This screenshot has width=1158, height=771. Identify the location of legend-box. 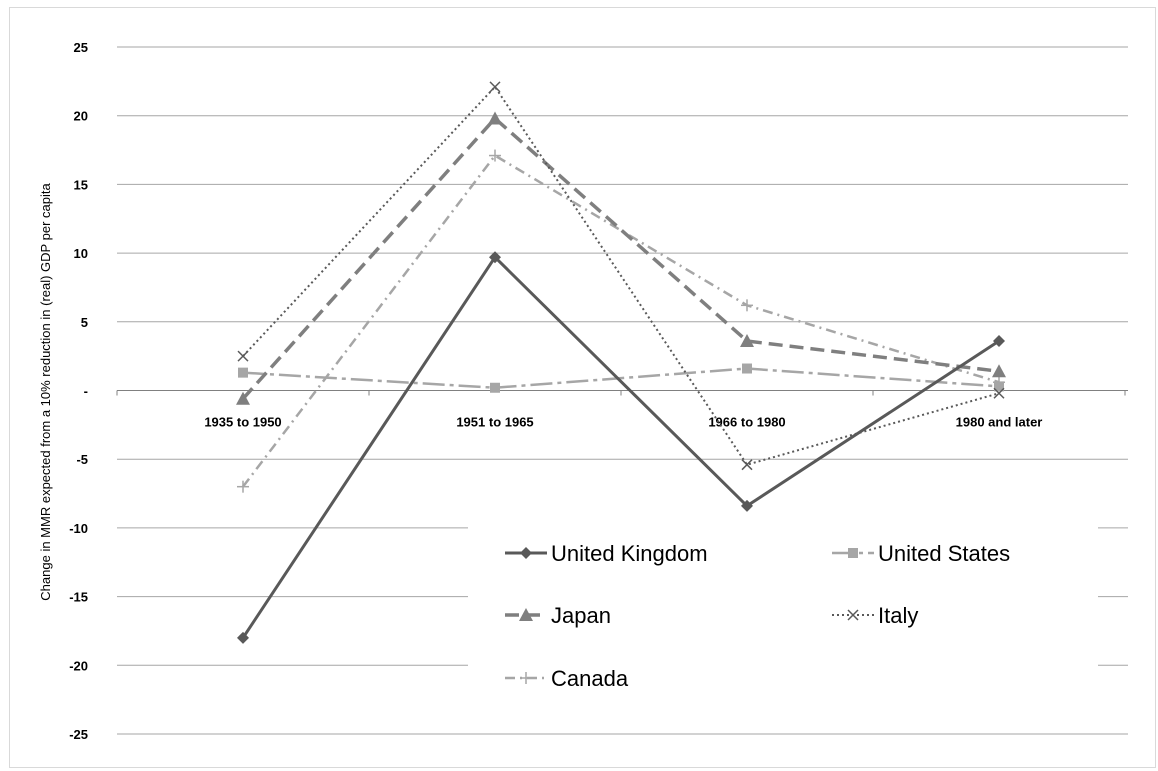
(783, 619).